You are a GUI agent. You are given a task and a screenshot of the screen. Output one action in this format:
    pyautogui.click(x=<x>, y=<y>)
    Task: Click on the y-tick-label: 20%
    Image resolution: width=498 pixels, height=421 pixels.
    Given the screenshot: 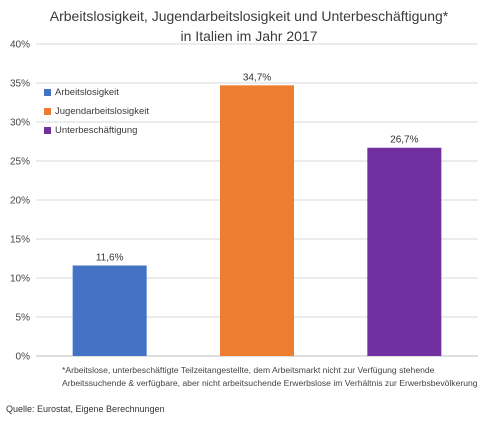 What is the action you would take?
    pyautogui.click(x=20, y=201)
    